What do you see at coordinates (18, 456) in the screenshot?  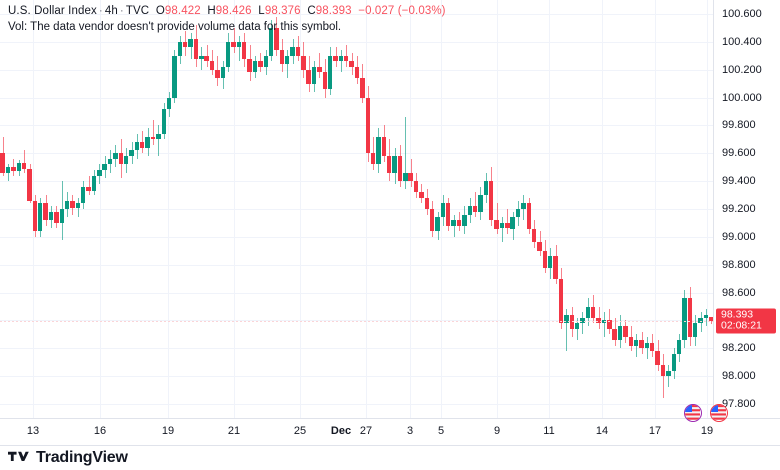 I see `tradingview-logo-icon` at bounding box center [18, 456].